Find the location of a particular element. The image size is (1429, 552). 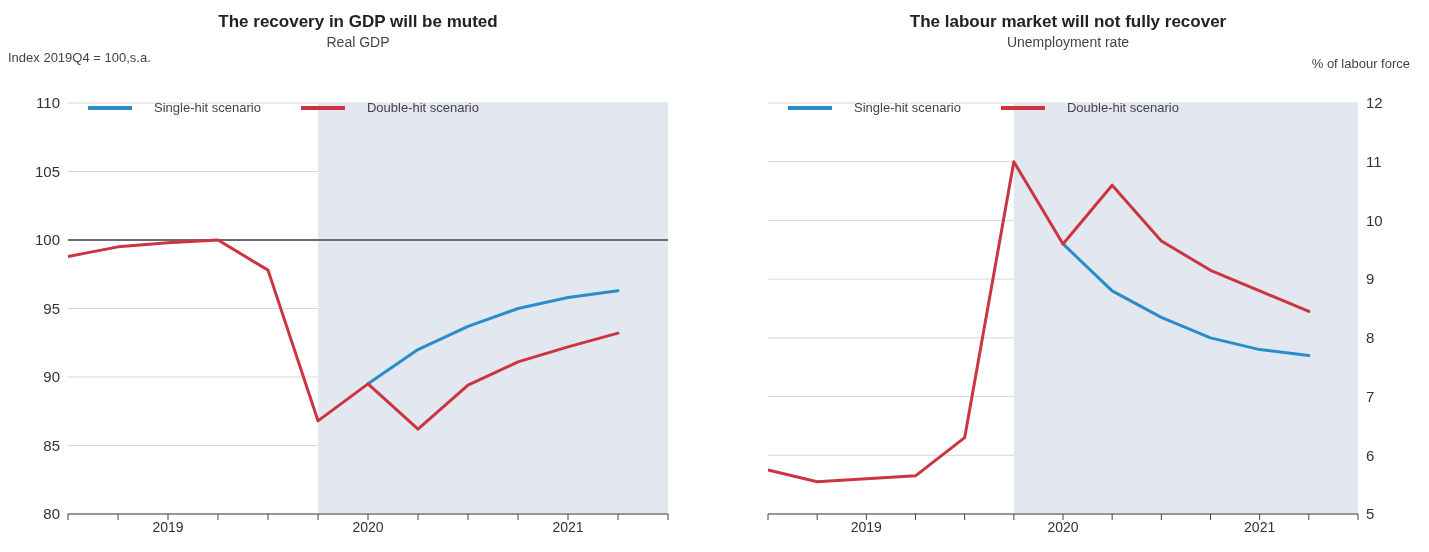

y-tick-label: 80 is located at coordinates (51, 514).